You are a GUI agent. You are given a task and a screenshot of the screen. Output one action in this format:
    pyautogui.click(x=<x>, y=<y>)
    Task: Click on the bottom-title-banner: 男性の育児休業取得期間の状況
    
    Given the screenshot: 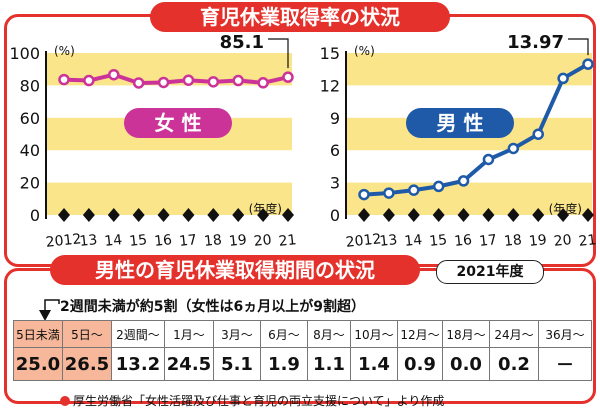 What is the action you would take?
    pyautogui.click(x=235, y=270)
    